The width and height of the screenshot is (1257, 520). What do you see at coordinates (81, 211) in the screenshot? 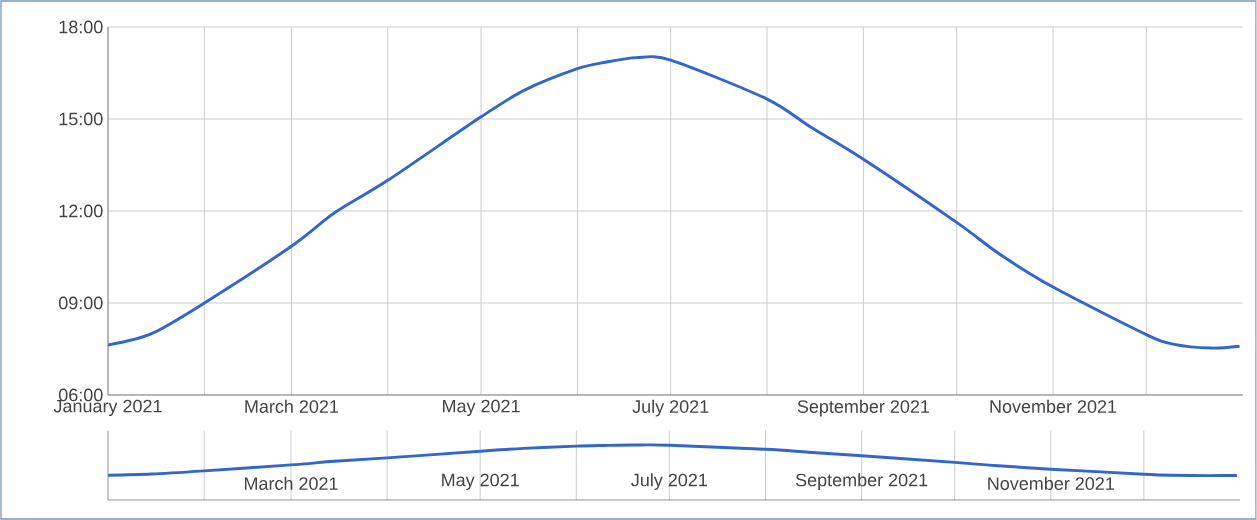
I see `y-tick-label: 12:00` at bounding box center [81, 211].